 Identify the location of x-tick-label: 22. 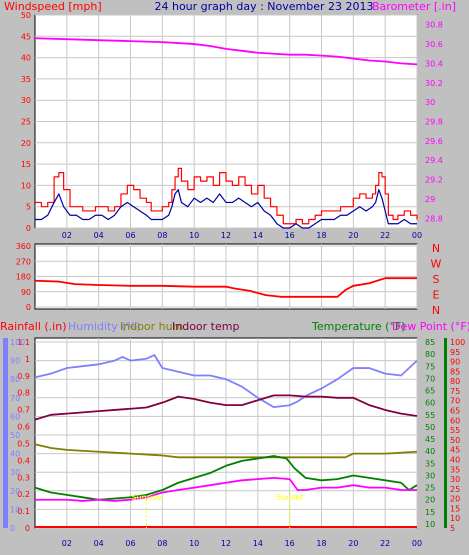
(385, 543).